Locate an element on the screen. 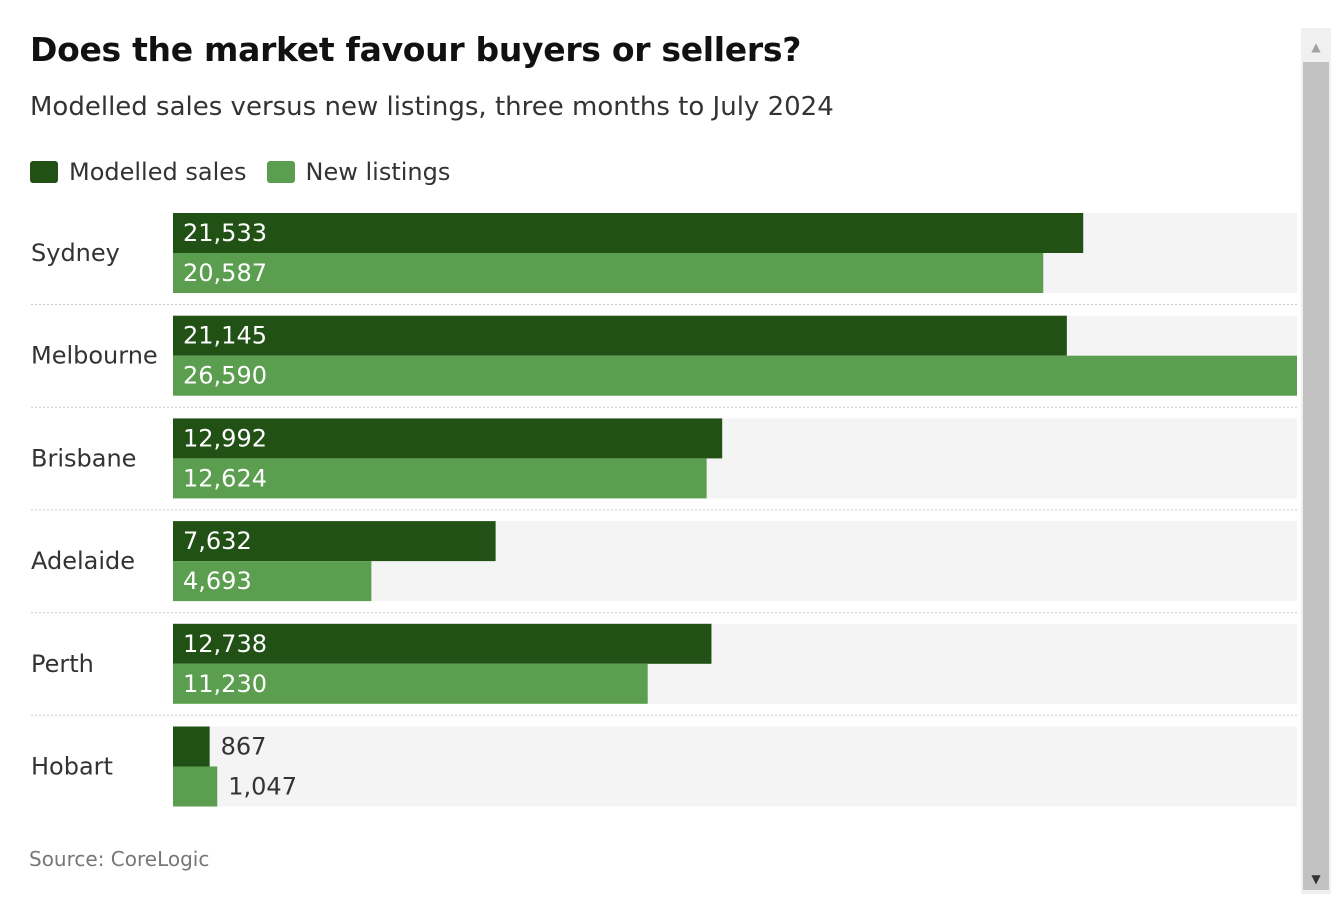 This screenshot has width=1342, height=908. legend: Modelled sales New listings is located at coordinates (250, 172).